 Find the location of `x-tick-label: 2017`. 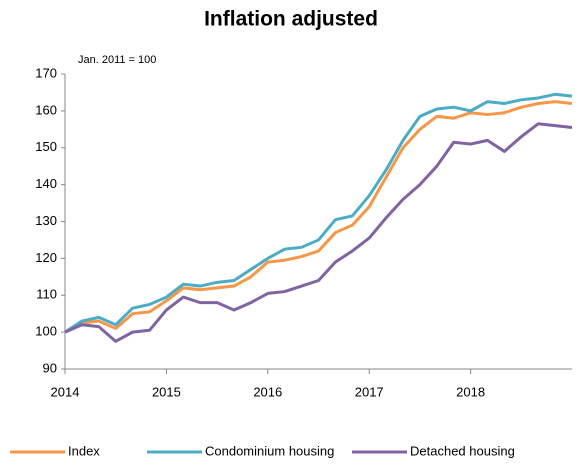

x-tick-label: 2017 is located at coordinates (369, 391).